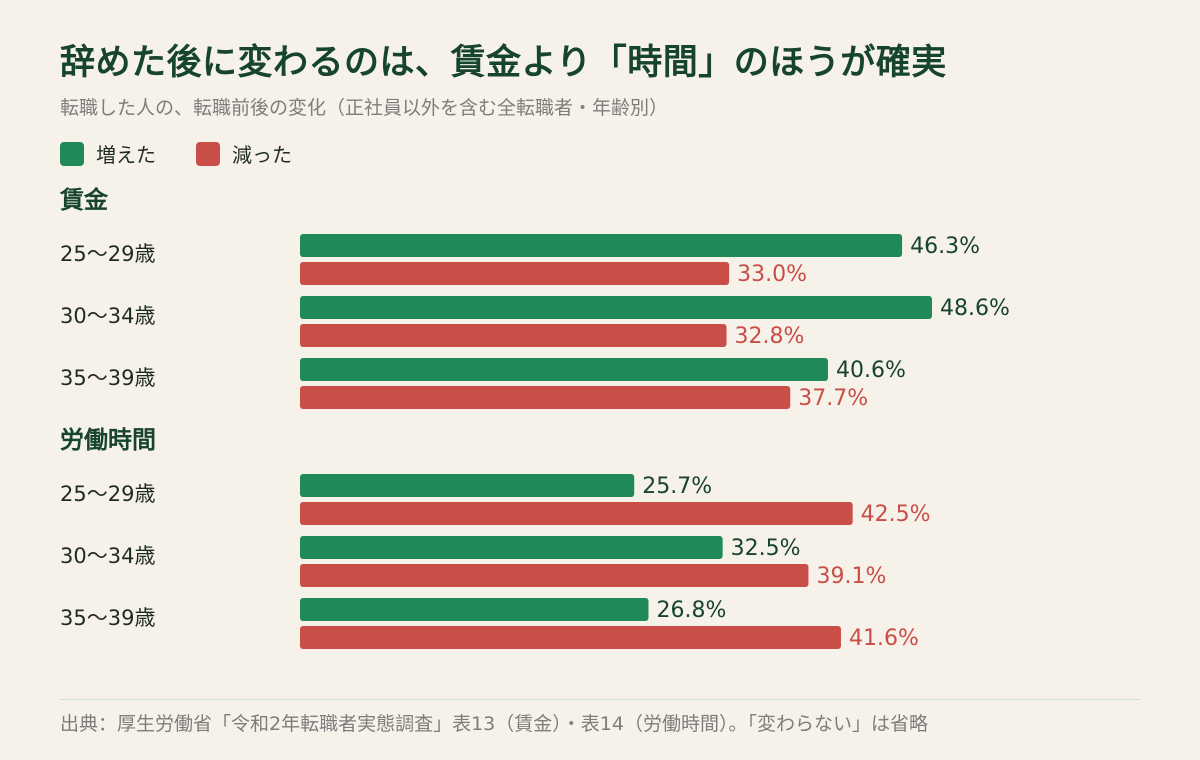 Image resolution: width=1200 pixels, height=760 pixels. What do you see at coordinates (772, 274) in the screenshot?
I see `data-label-decrease: 33.0%` at bounding box center [772, 274].